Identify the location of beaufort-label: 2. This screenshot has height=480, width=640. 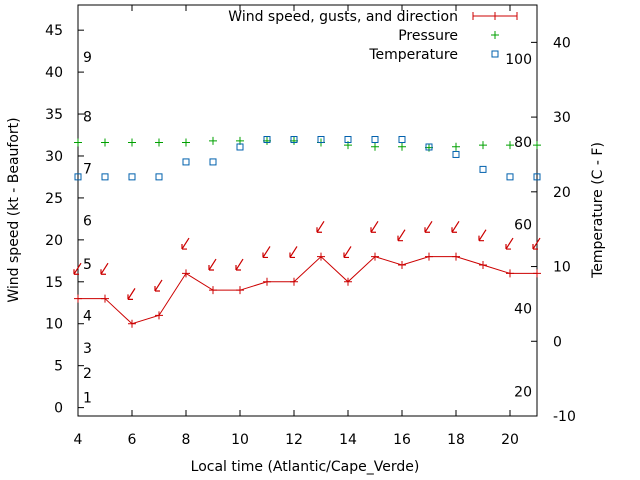
(87, 374).